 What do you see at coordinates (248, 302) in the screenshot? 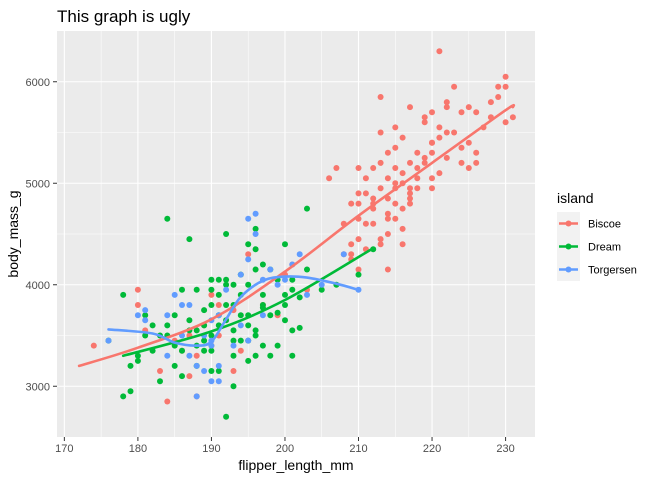
I see `series-dream-smooth-line` at bounding box center [248, 302].